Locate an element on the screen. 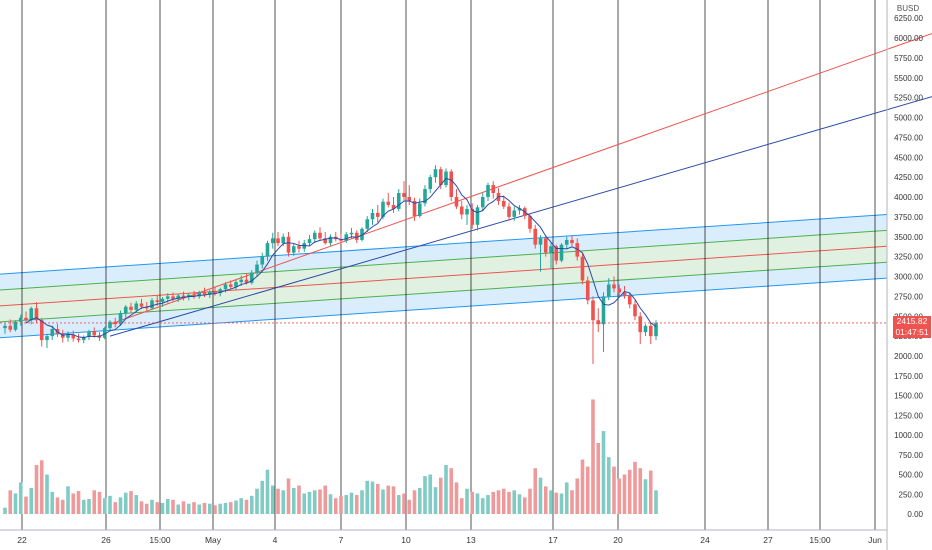 The width and height of the screenshot is (932, 550). time-tick-label: May is located at coordinates (213, 540).